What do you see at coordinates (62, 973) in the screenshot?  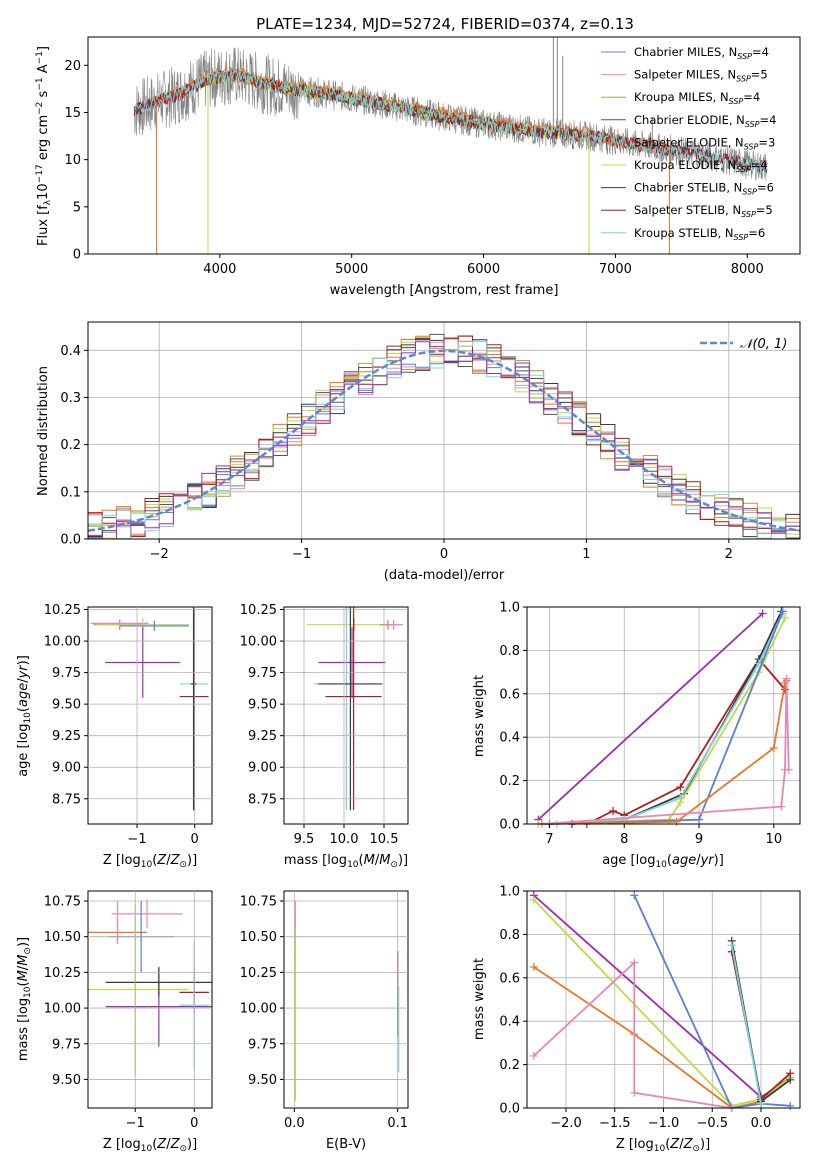 I see `y-tick-label: 10.25` at bounding box center [62, 973].